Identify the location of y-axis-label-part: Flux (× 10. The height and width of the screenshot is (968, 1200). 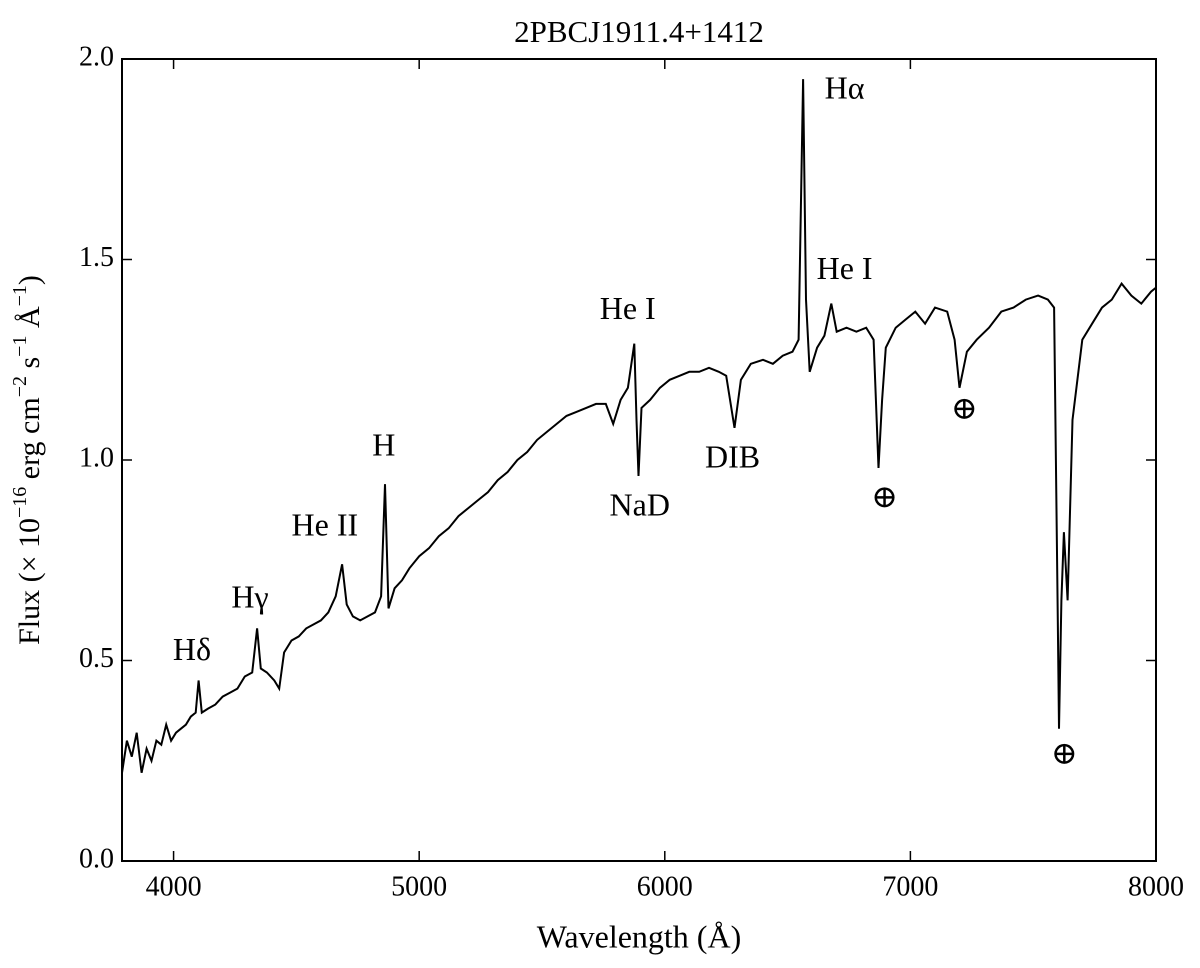
(29, 581).